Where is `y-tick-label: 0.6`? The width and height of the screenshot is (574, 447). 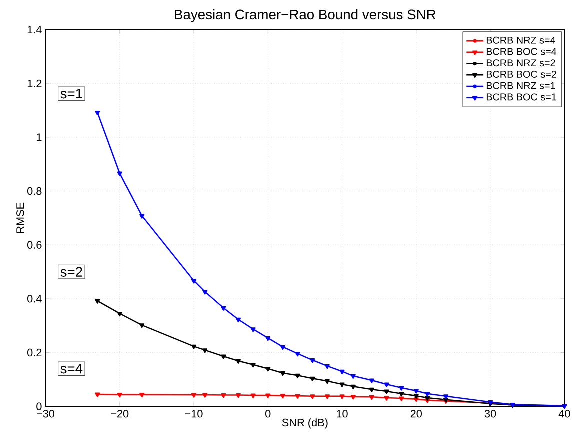 y-tick-label: 0.6 is located at coordinates (35, 245).